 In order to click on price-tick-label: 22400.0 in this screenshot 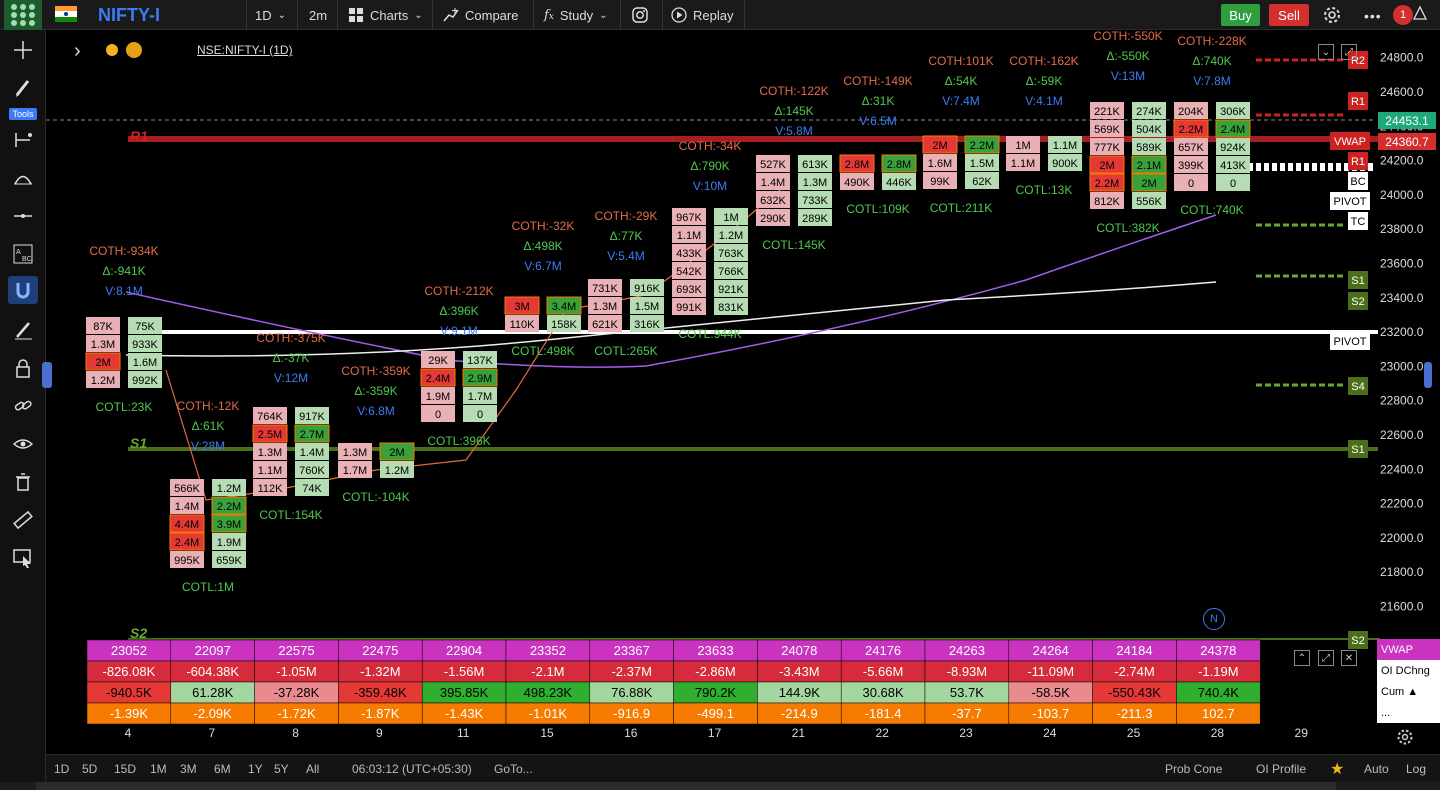, I will do `click(1402, 469)`.